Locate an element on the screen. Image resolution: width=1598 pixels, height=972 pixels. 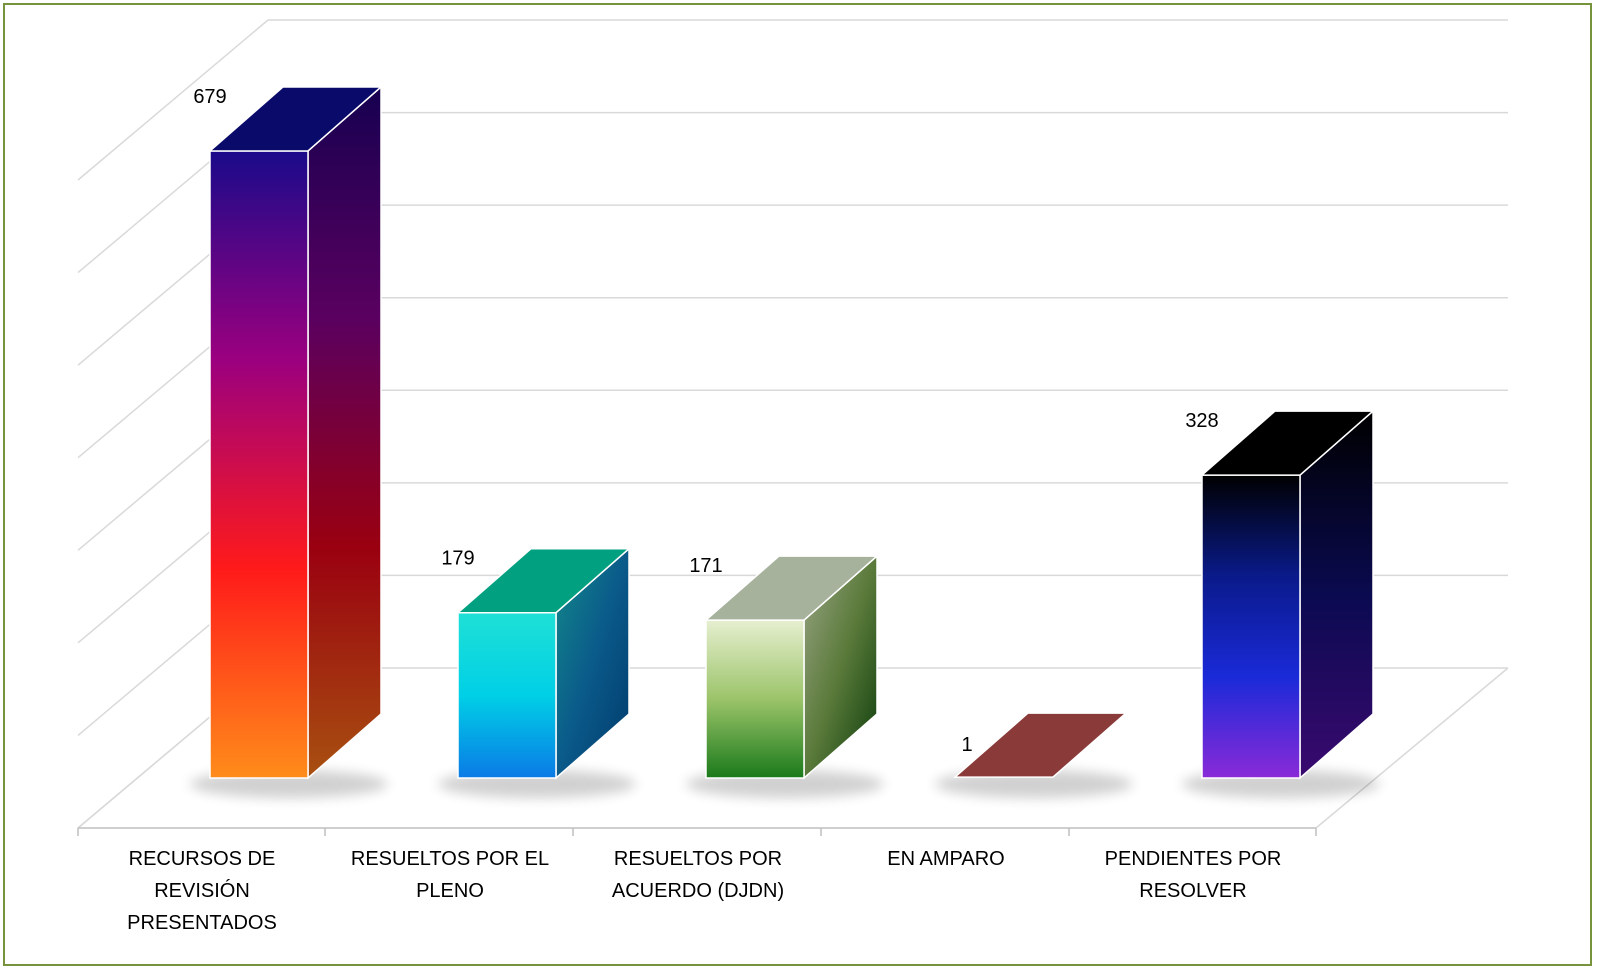
data-label: 179 is located at coordinates (457, 559).